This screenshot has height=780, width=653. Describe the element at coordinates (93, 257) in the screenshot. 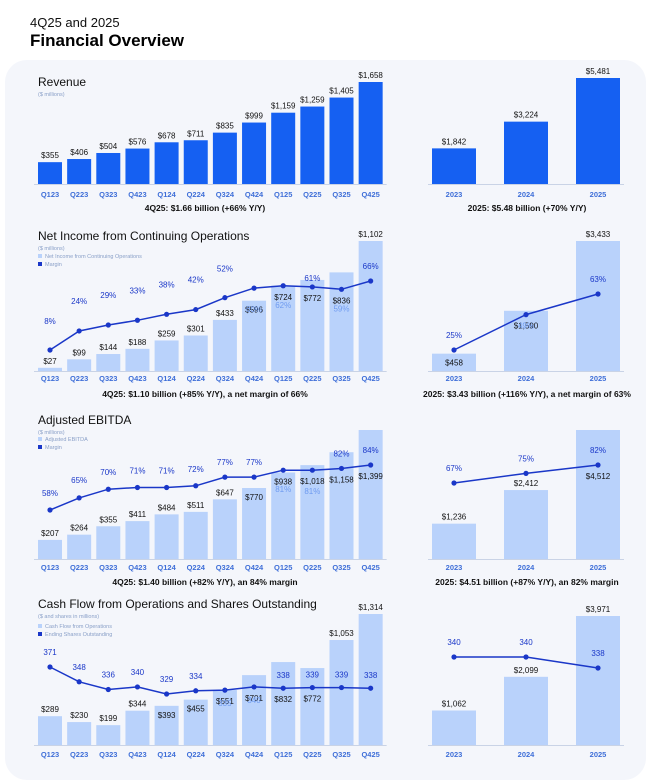

I see `legend-label-bars: Net Income from Continuing Operations` at that location.